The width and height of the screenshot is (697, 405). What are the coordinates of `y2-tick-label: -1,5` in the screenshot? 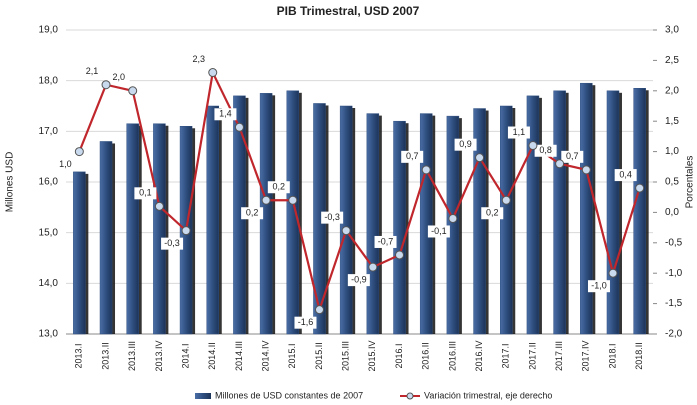 It's located at (674, 303).